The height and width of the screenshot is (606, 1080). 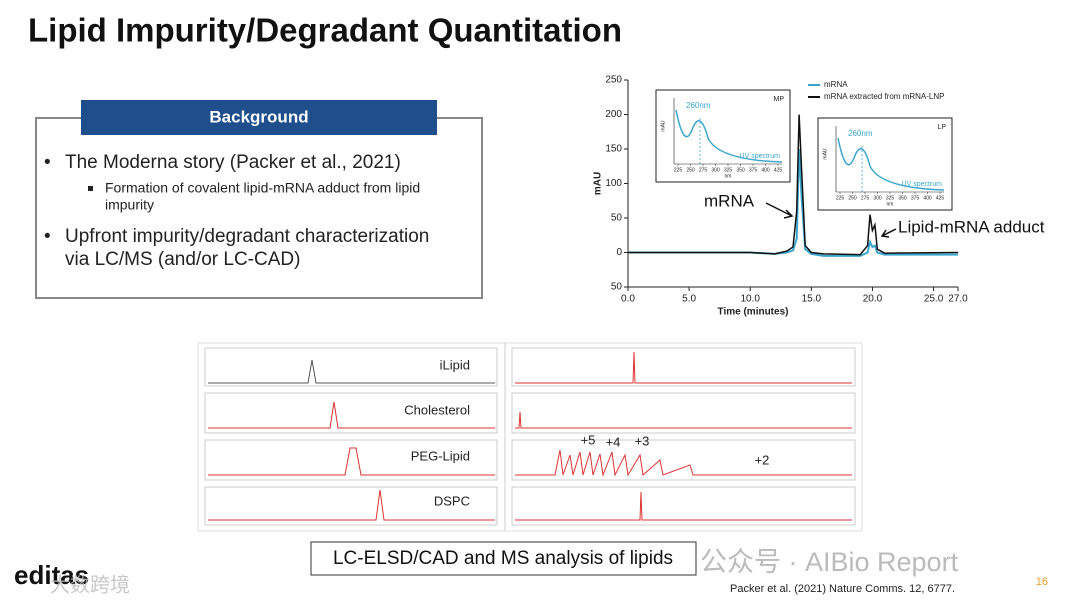 What do you see at coordinates (588, 439) in the screenshot?
I see `charge-state: +5` at bounding box center [588, 439].